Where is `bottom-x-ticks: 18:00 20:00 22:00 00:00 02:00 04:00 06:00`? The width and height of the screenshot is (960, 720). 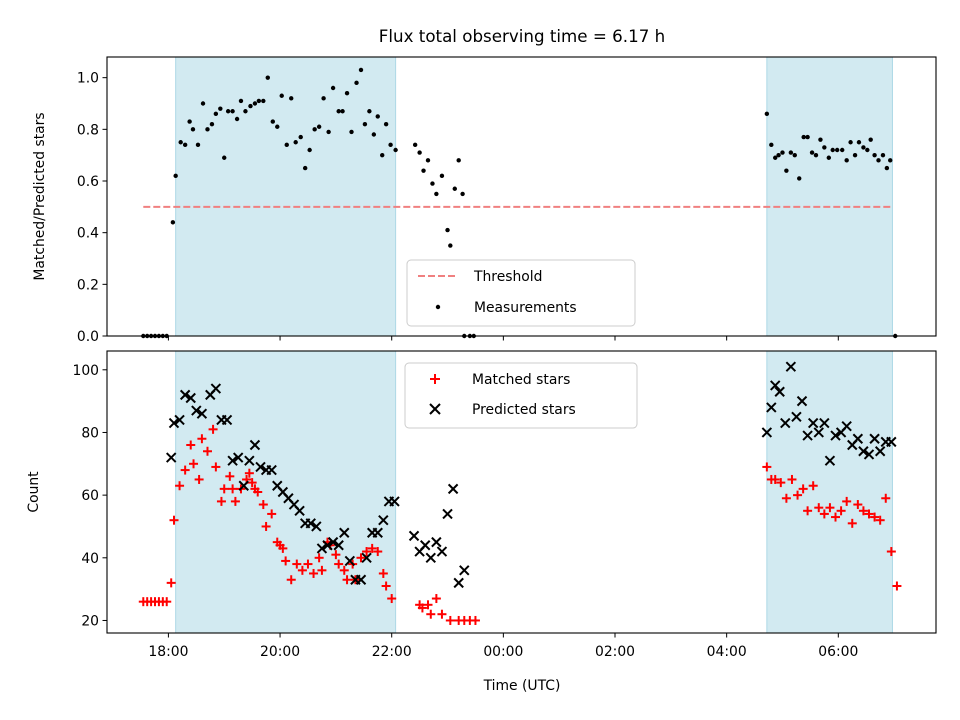 bottom-x-ticks: 18:00 20:00 22:00 00:00 02:00 04:00 06:00 is located at coordinates (503, 646).